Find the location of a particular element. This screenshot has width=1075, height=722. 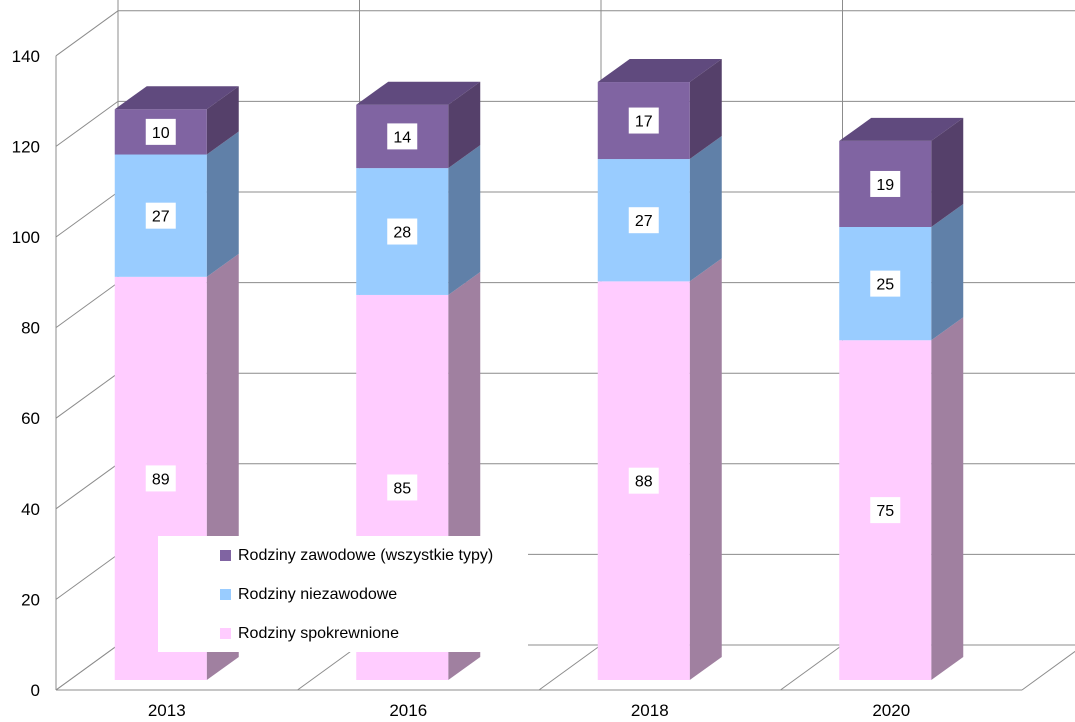

y-tick-label: 0 is located at coordinates (35, 690).